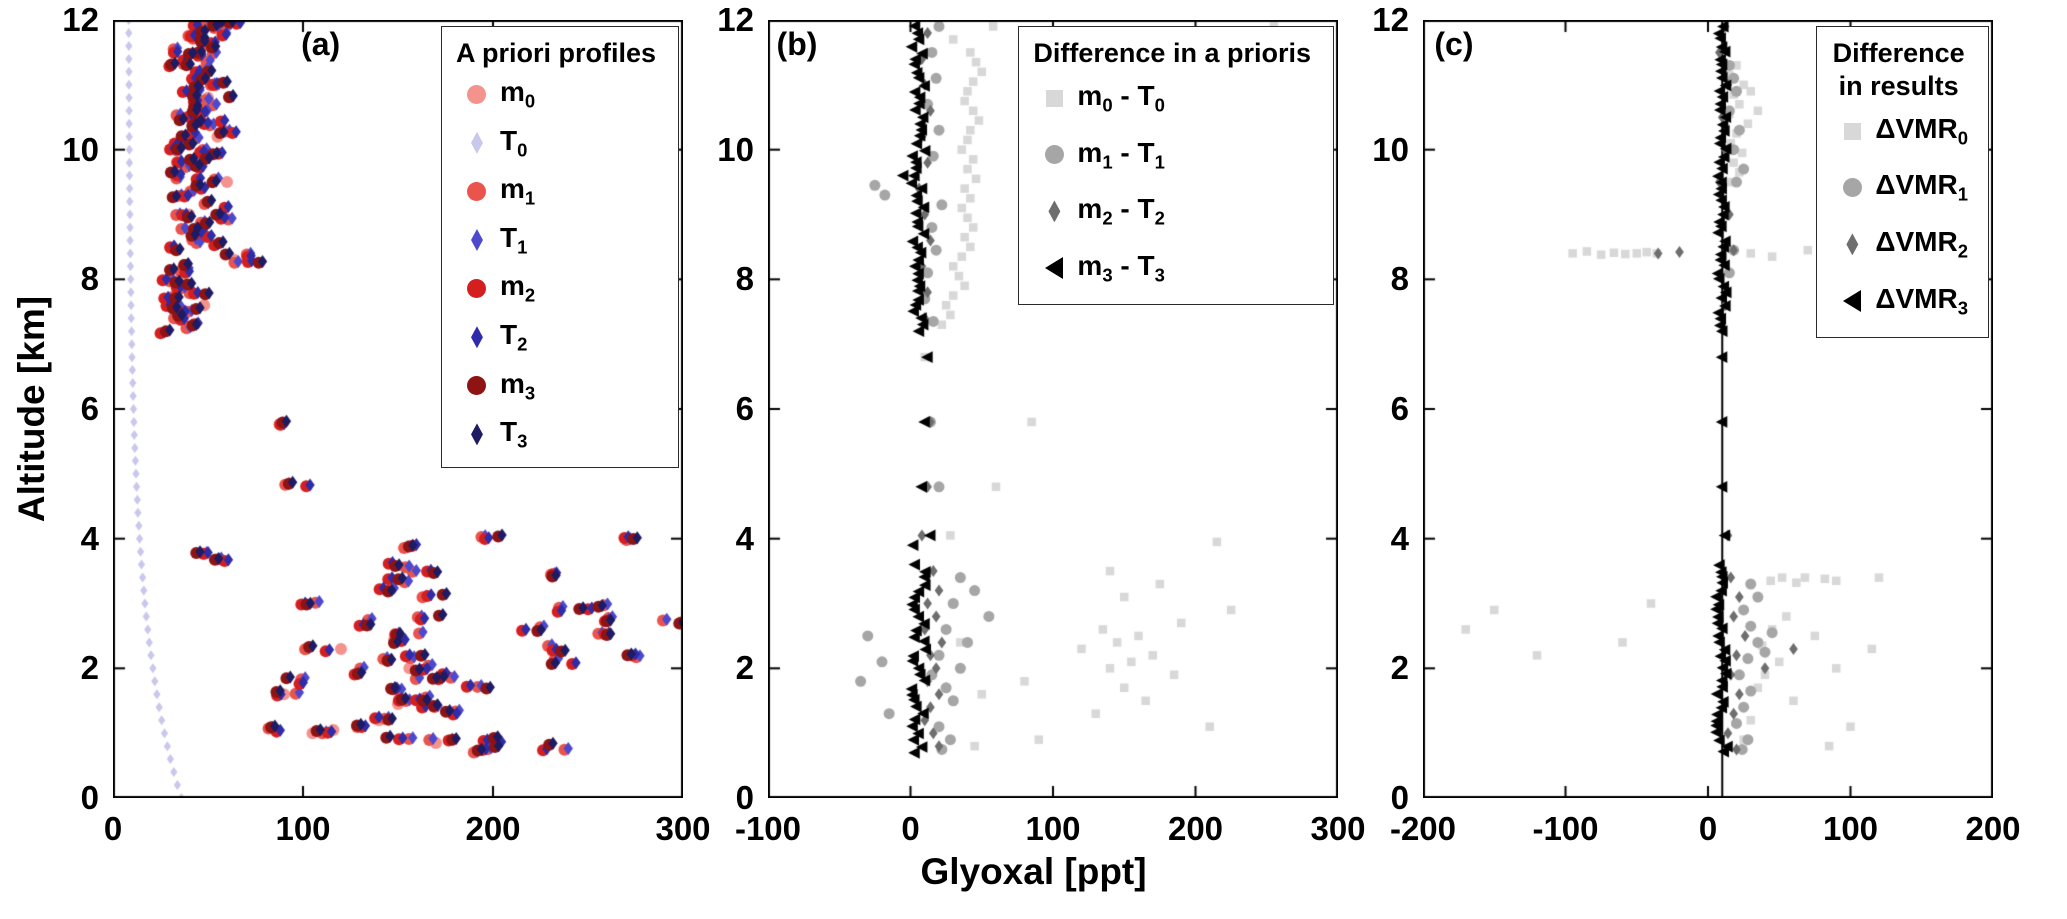 The height and width of the screenshot is (919, 2067). I want to click on panel-label-a: (a), so click(321, 44).